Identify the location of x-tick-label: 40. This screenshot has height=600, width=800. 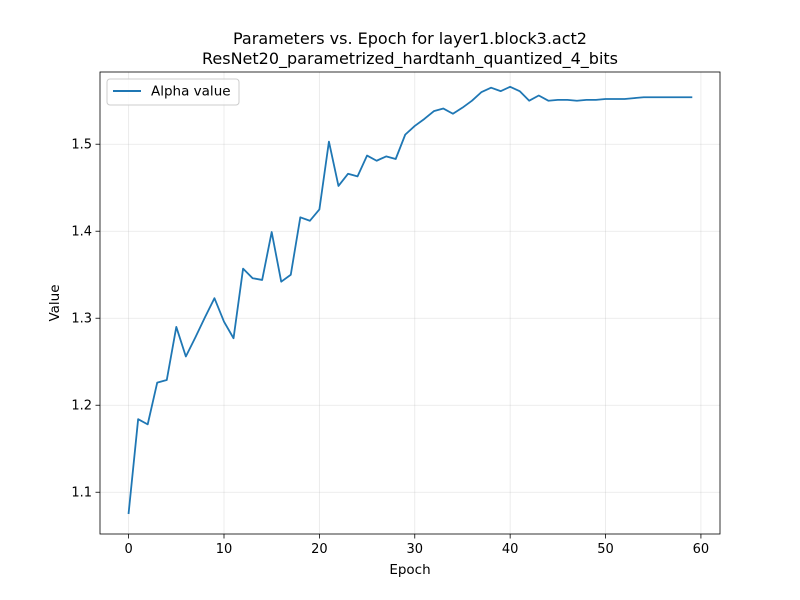
(510, 549).